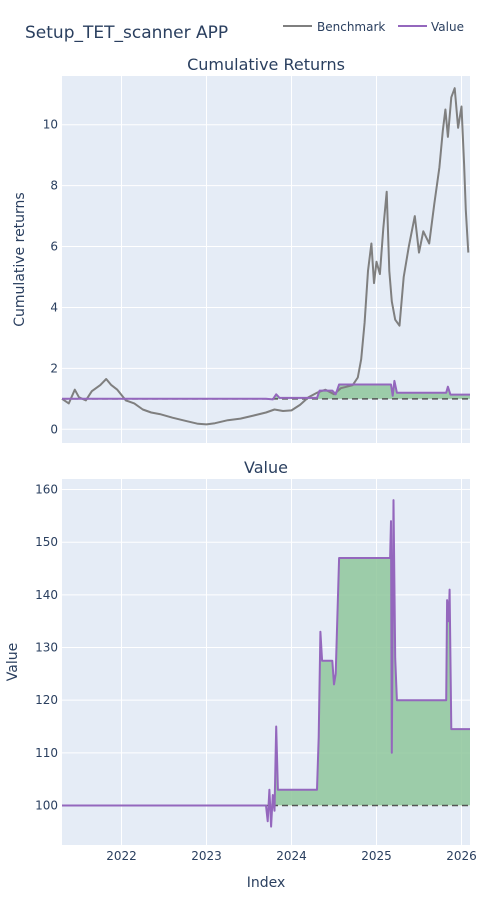  Describe the element at coordinates (54, 186) in the screenshot. I see `returns-y-tick-label: 8` at that location.